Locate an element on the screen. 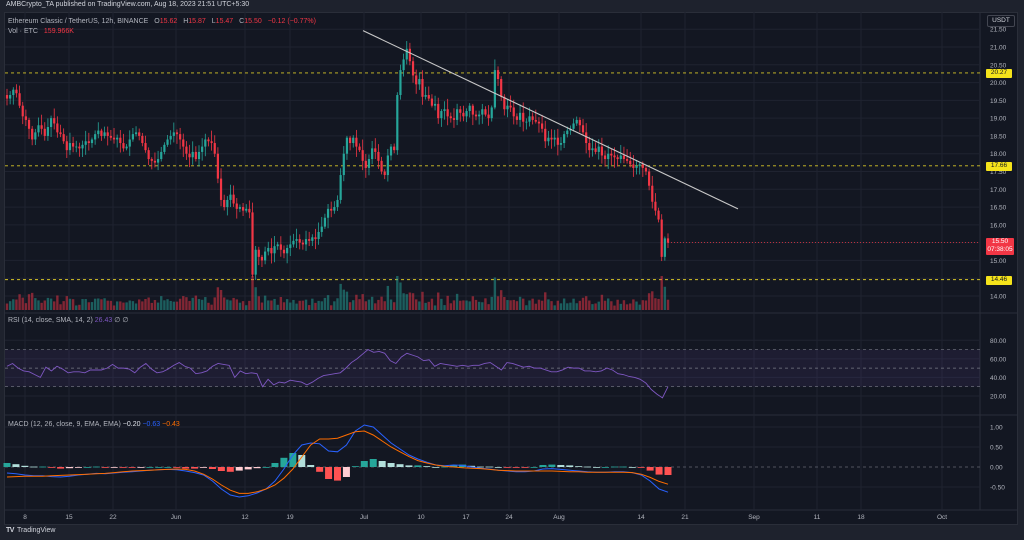  price-axis-label: 18.00 is located at coordinates (998, 154).